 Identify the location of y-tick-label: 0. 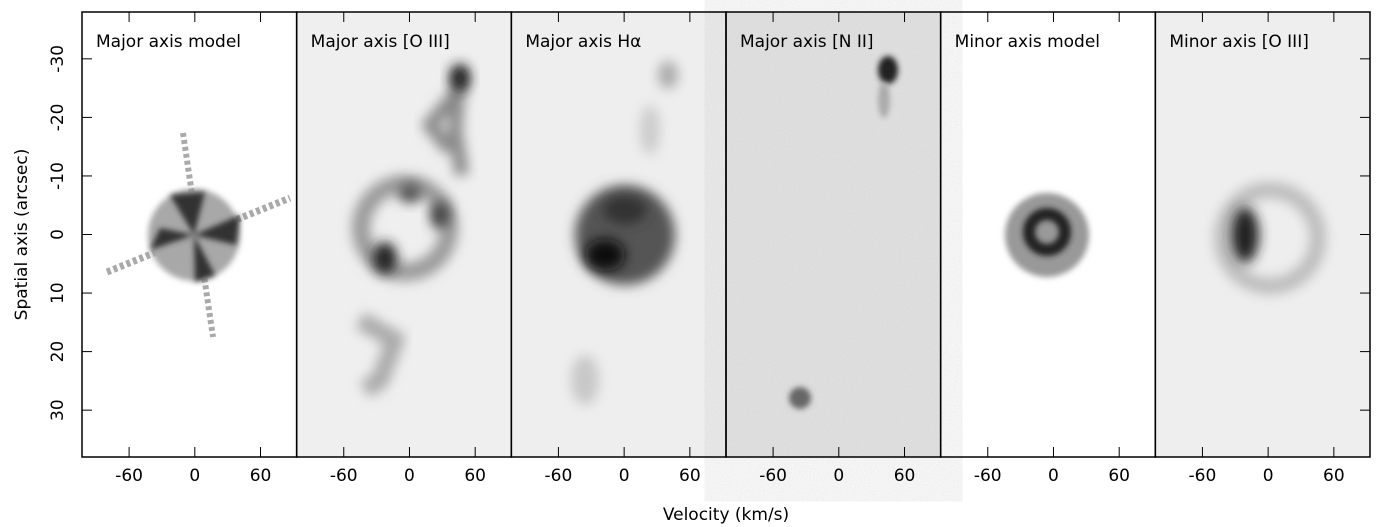
(58, 234).